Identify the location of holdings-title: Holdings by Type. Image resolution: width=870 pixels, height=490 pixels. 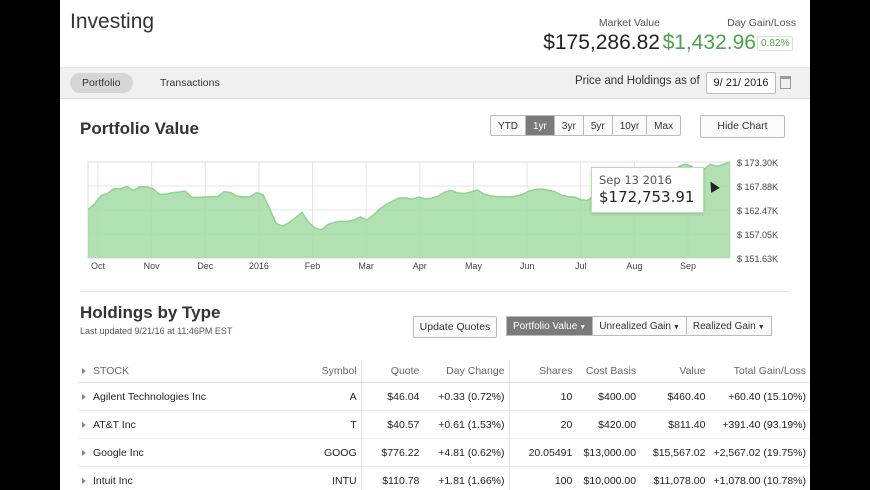
(150, 312).